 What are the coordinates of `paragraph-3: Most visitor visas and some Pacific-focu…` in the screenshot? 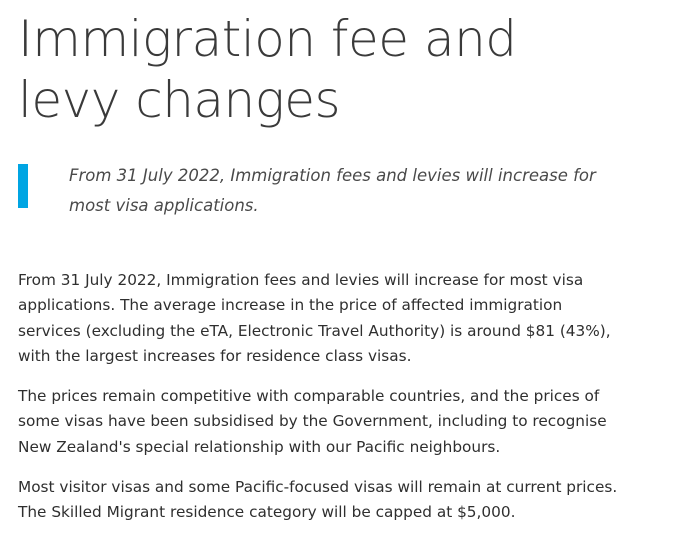 It's located at (318, 500).